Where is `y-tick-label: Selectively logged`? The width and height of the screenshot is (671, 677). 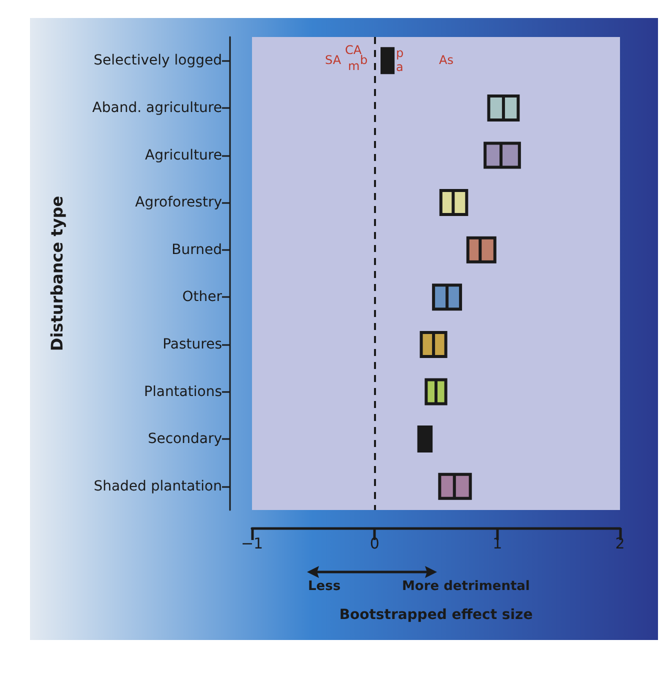 y-tick-label: Selectively logged is located at coordinates (158, 60).